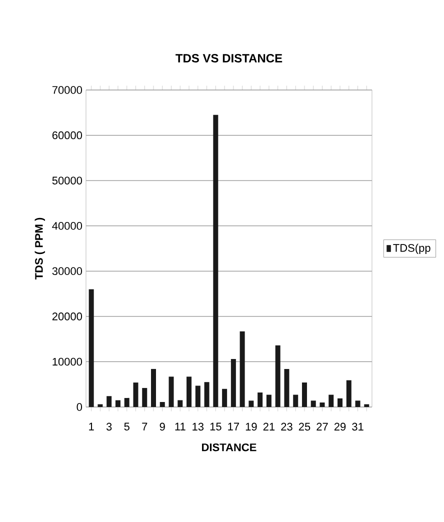 The width and height of the screenshot is (444, 522). What do you see at coordinates (229, 447) in the screenshot?
I see `x-axis-title: DISTANCE` at bounding box center [229, 447].